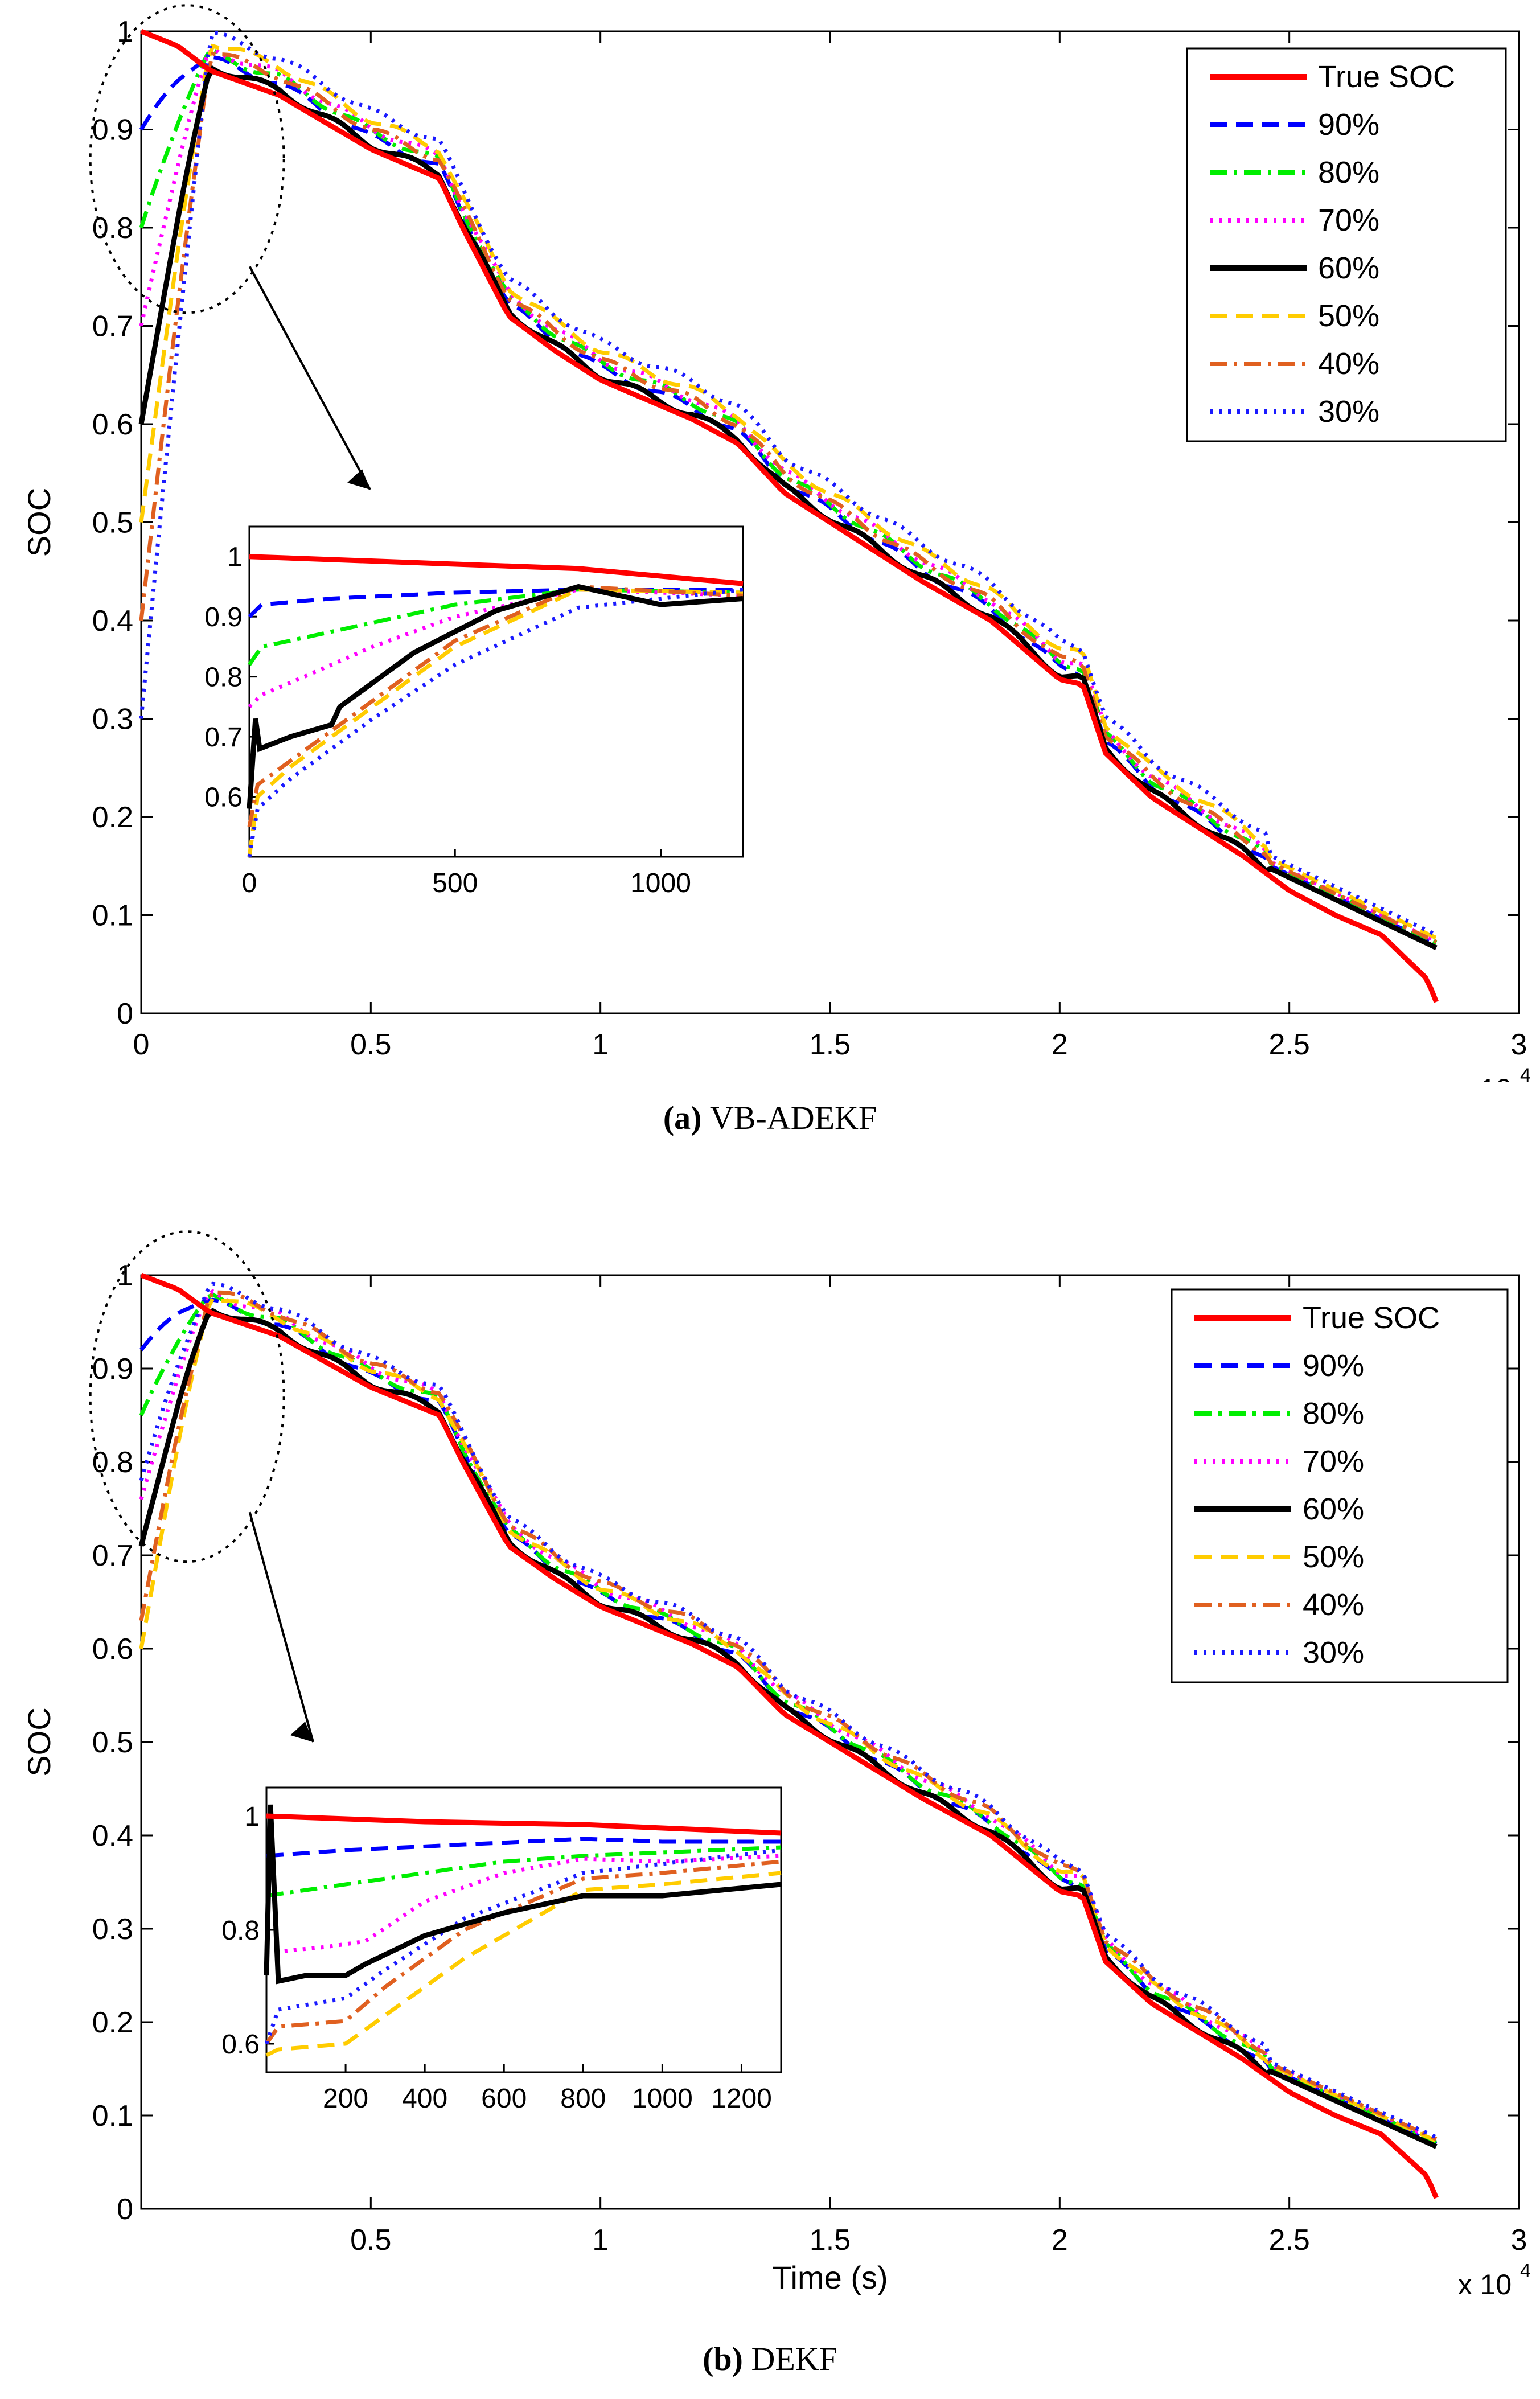 This screenshot has width=1540, height=2399. What do you see at coordinates (235, 558) in the screenshot?
I see `inset-y-tick-label: 1` at bounding box center [235, 558].